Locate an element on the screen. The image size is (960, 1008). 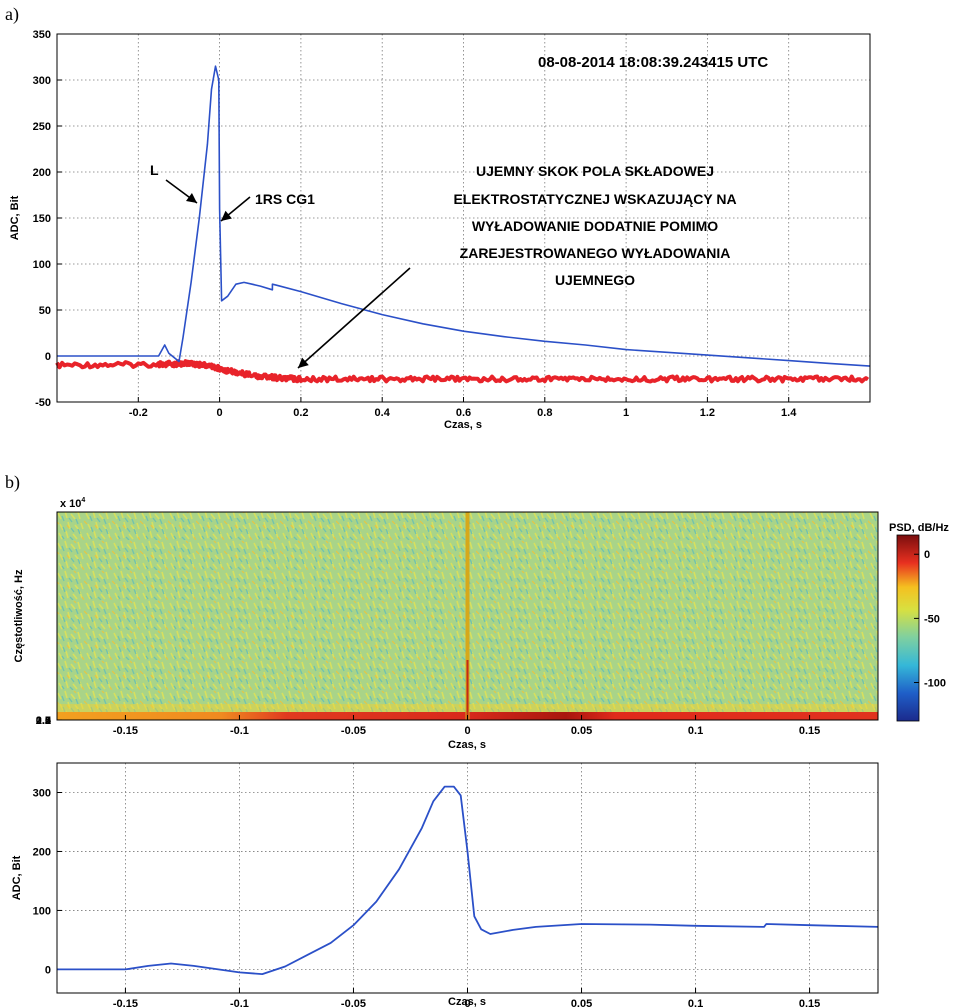
panel-c-x-tick-label: 0.15 is located at coordinates (809, 1003).